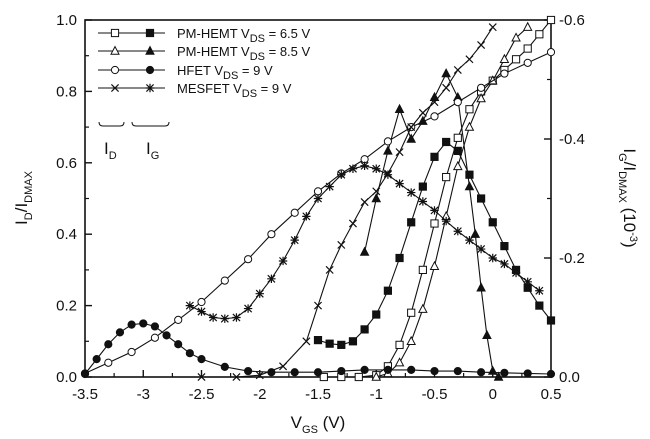  I want to click on legend-device: PM-HEMT V, so click(213, 33).